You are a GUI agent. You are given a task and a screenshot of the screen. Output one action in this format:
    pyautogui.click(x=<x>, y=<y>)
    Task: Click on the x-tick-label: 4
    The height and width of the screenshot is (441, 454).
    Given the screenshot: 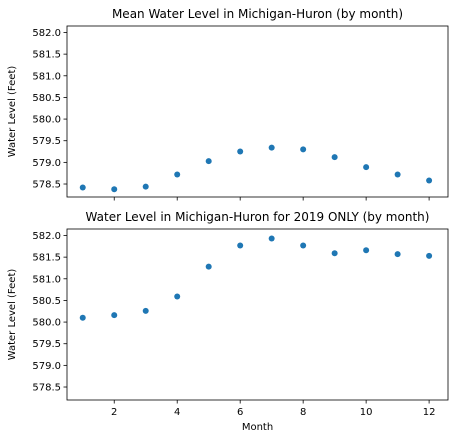 What is the action you would take?
    pyautogui.click(x=177, y=412)
    